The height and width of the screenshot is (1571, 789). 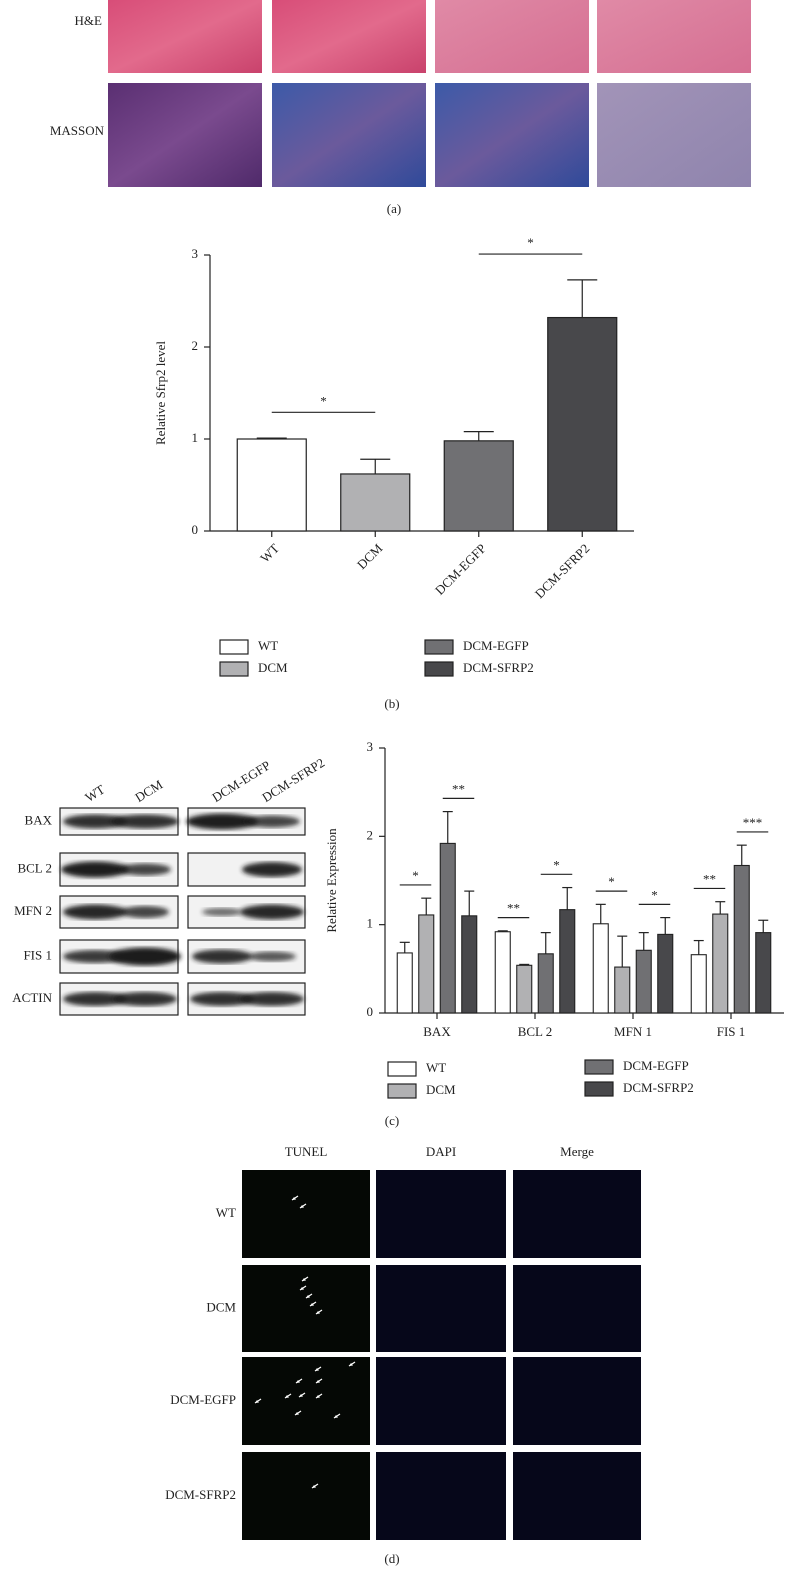 What do you see at coordinates (498, 667) in the screenshot?
I see `legend-label: DCM-SFRP2` at bounding box center [498, 667].